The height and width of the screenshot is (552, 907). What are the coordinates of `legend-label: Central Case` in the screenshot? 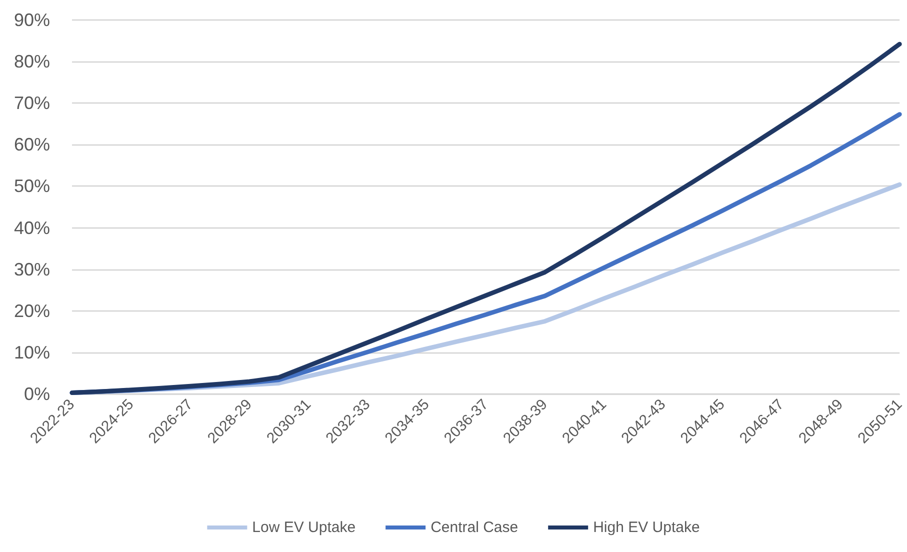 It's located at (474, 527).